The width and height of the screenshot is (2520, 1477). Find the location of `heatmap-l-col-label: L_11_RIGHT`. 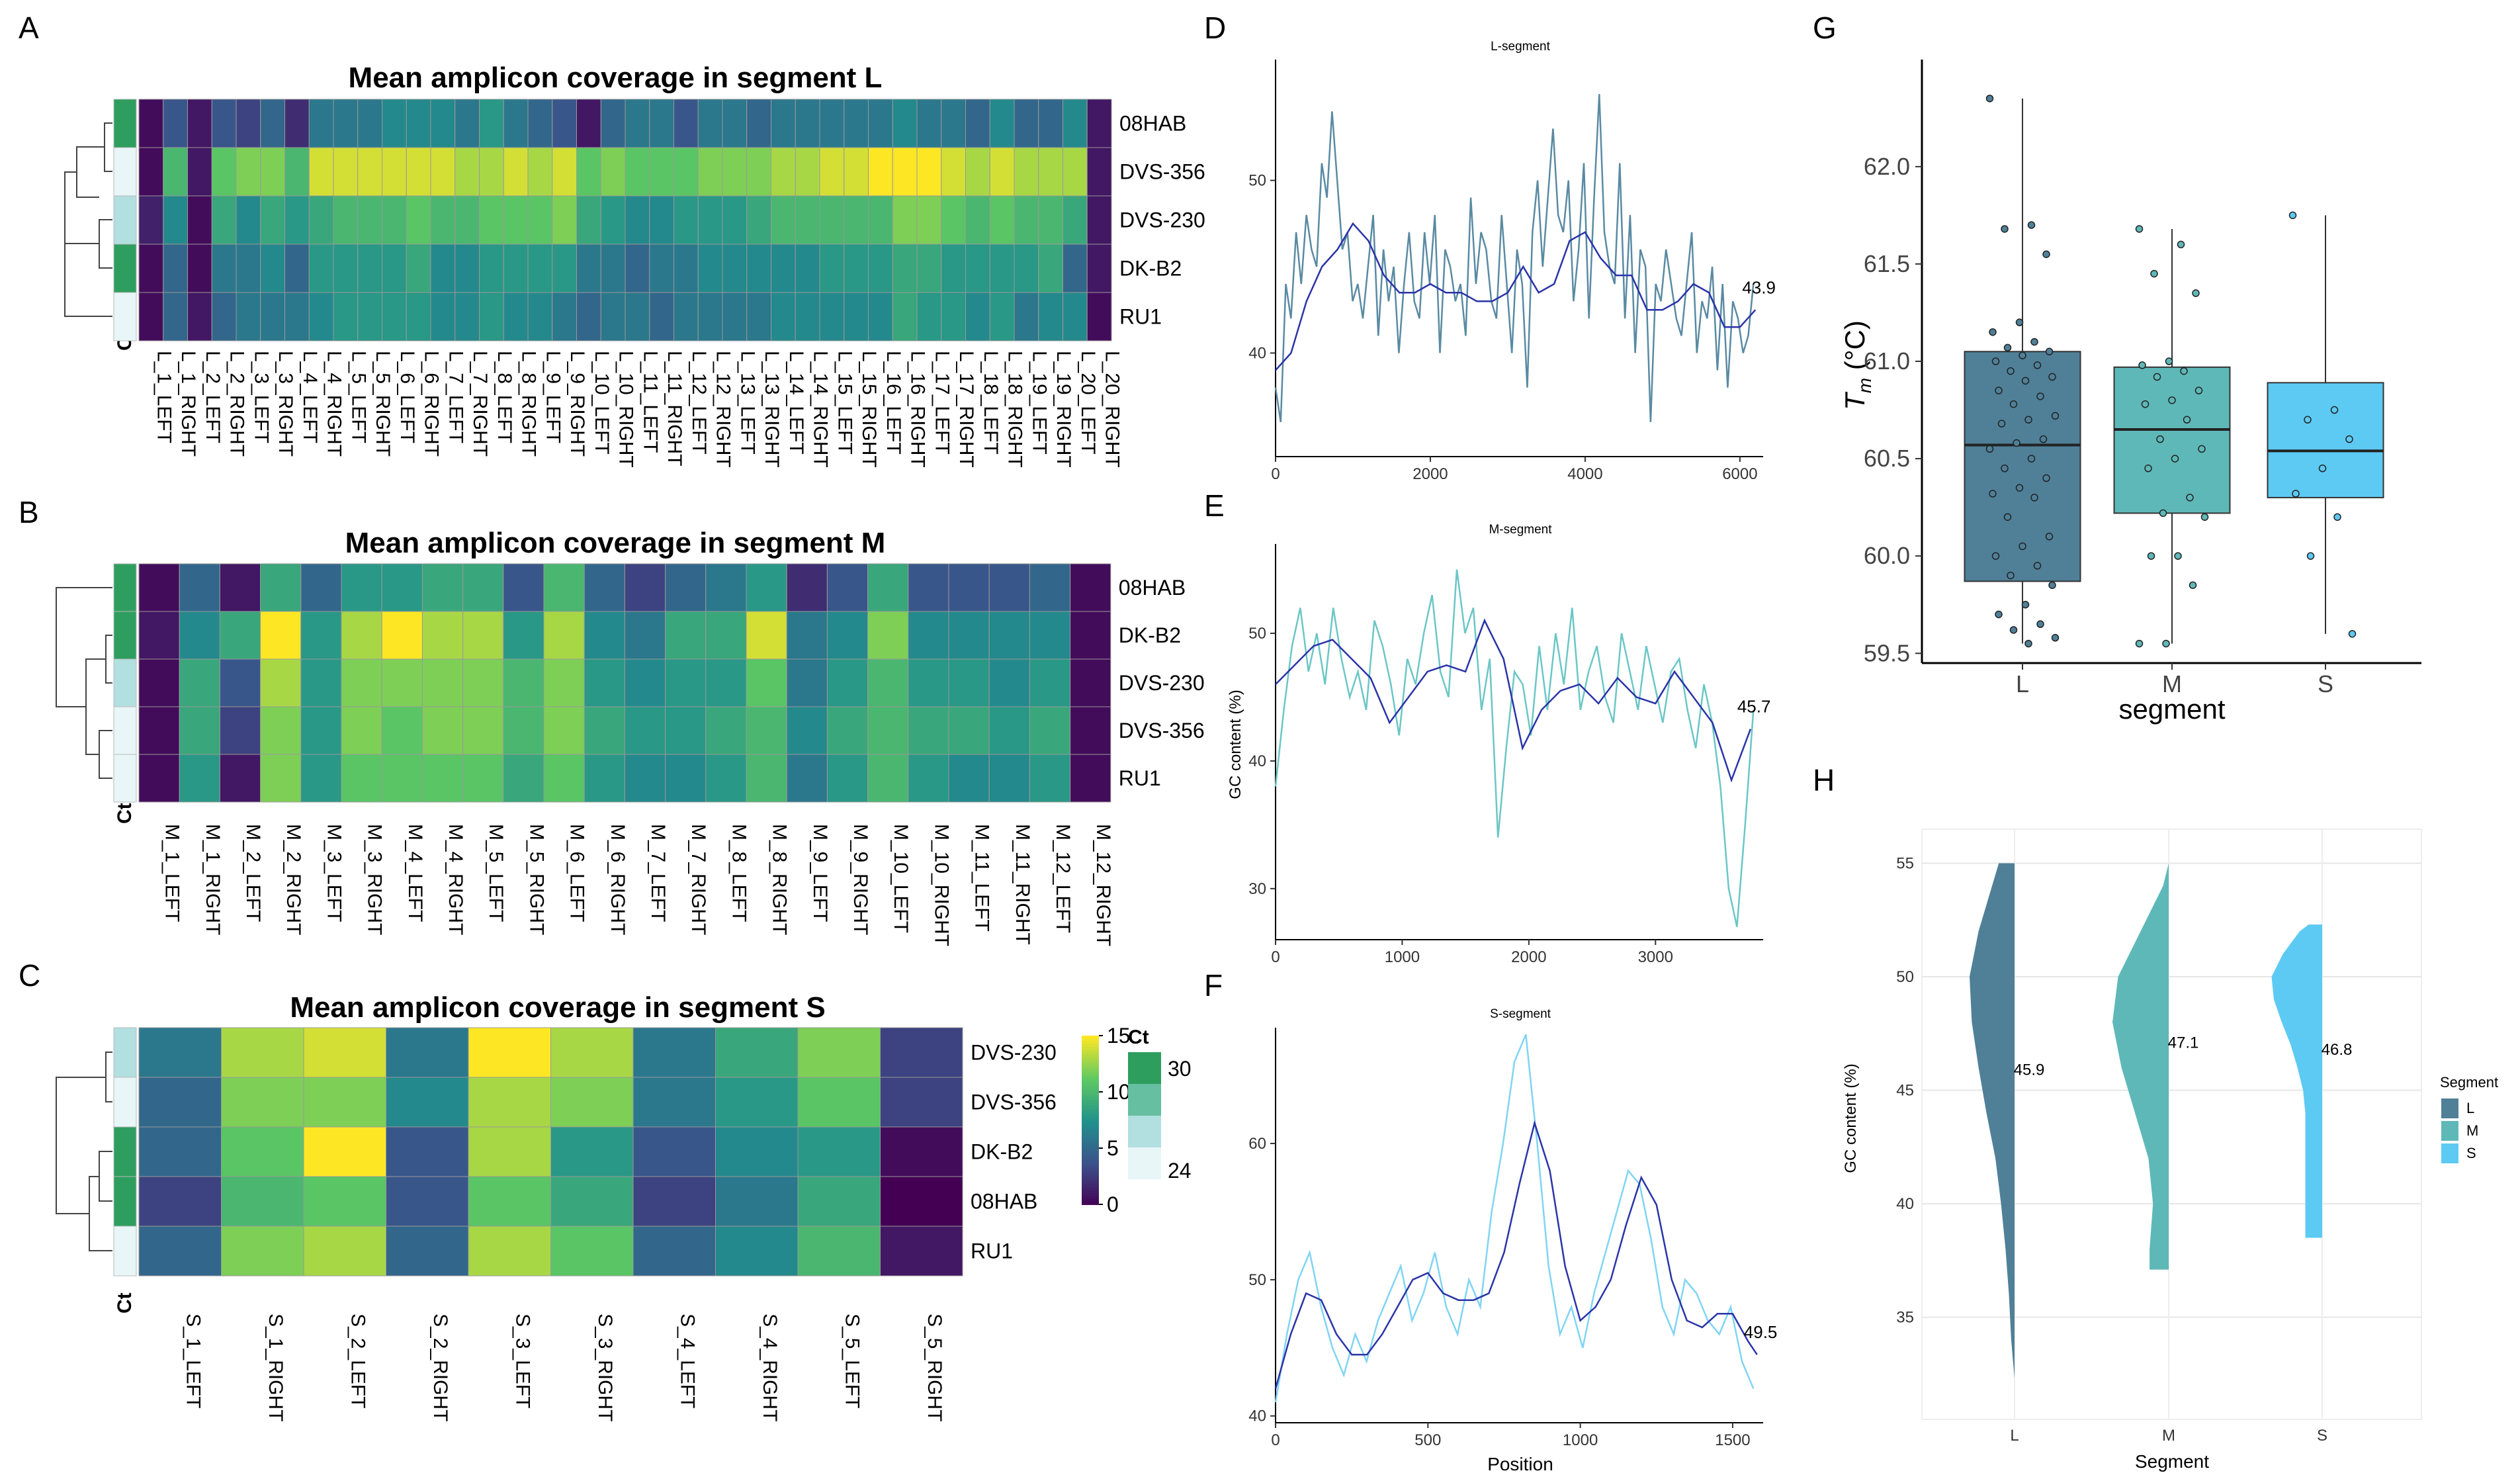

heatmap-l-col-label: L_11_RIGHT is located at coordinates (674, 409).